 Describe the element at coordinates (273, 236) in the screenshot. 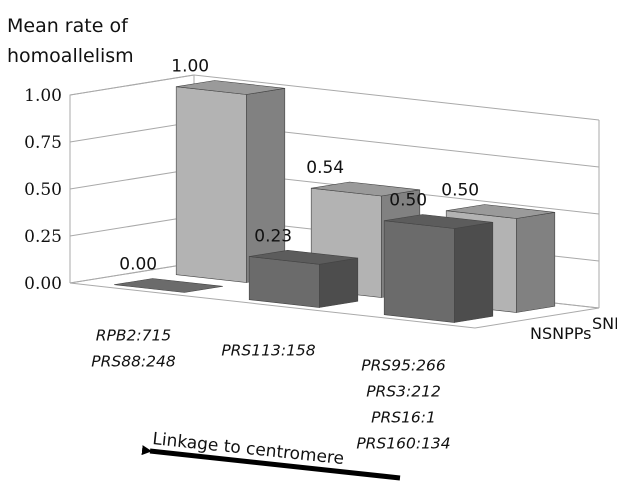

I see `data-label: 0.23` at that location.